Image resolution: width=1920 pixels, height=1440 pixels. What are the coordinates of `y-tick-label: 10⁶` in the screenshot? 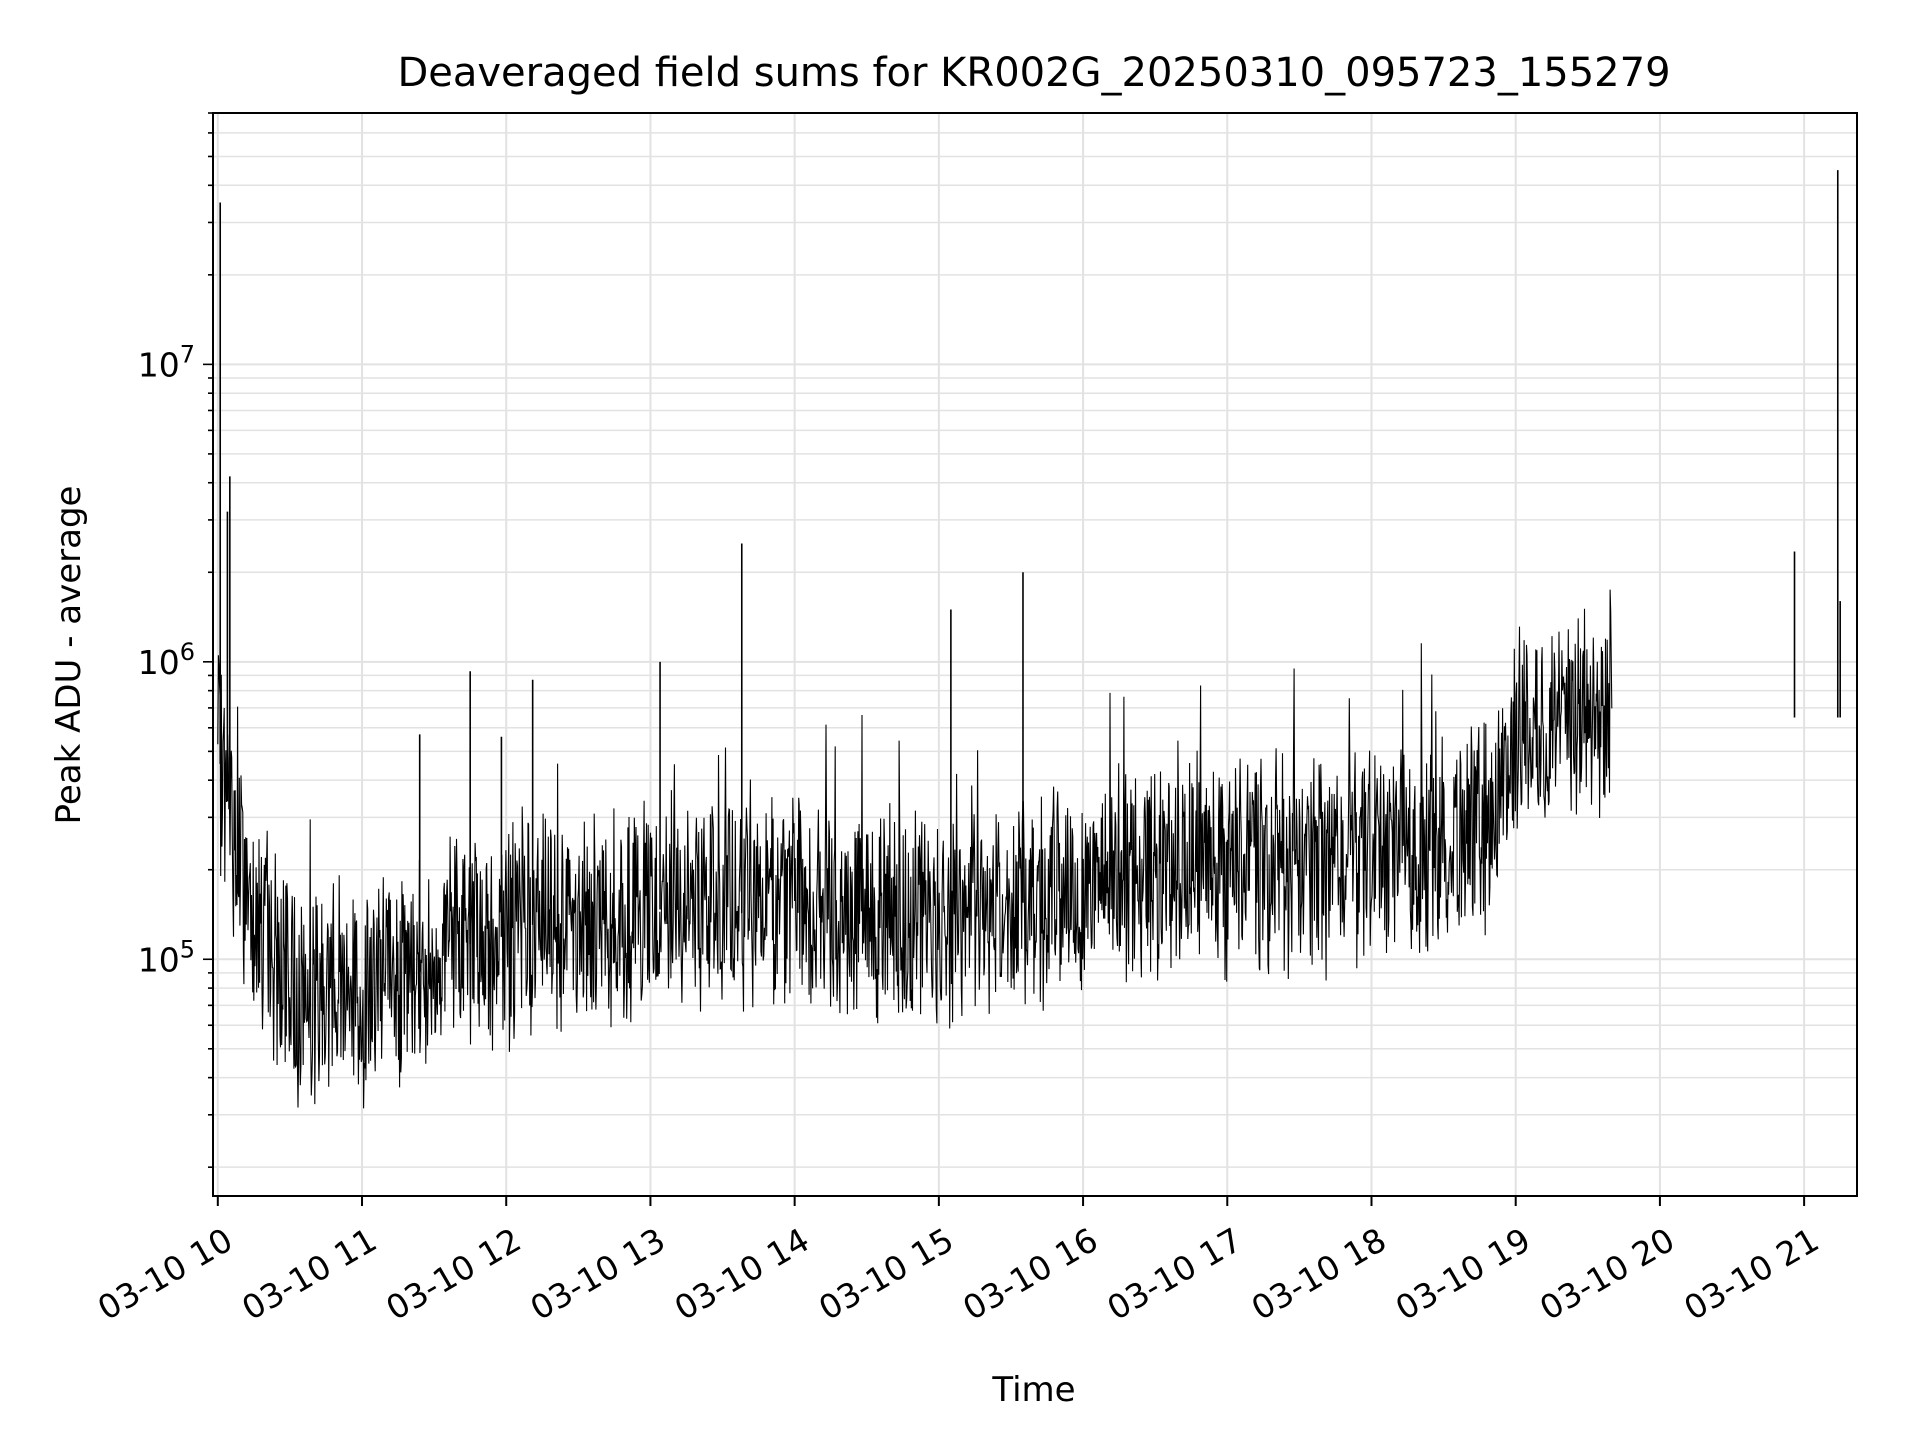 It's located at (166, 660).